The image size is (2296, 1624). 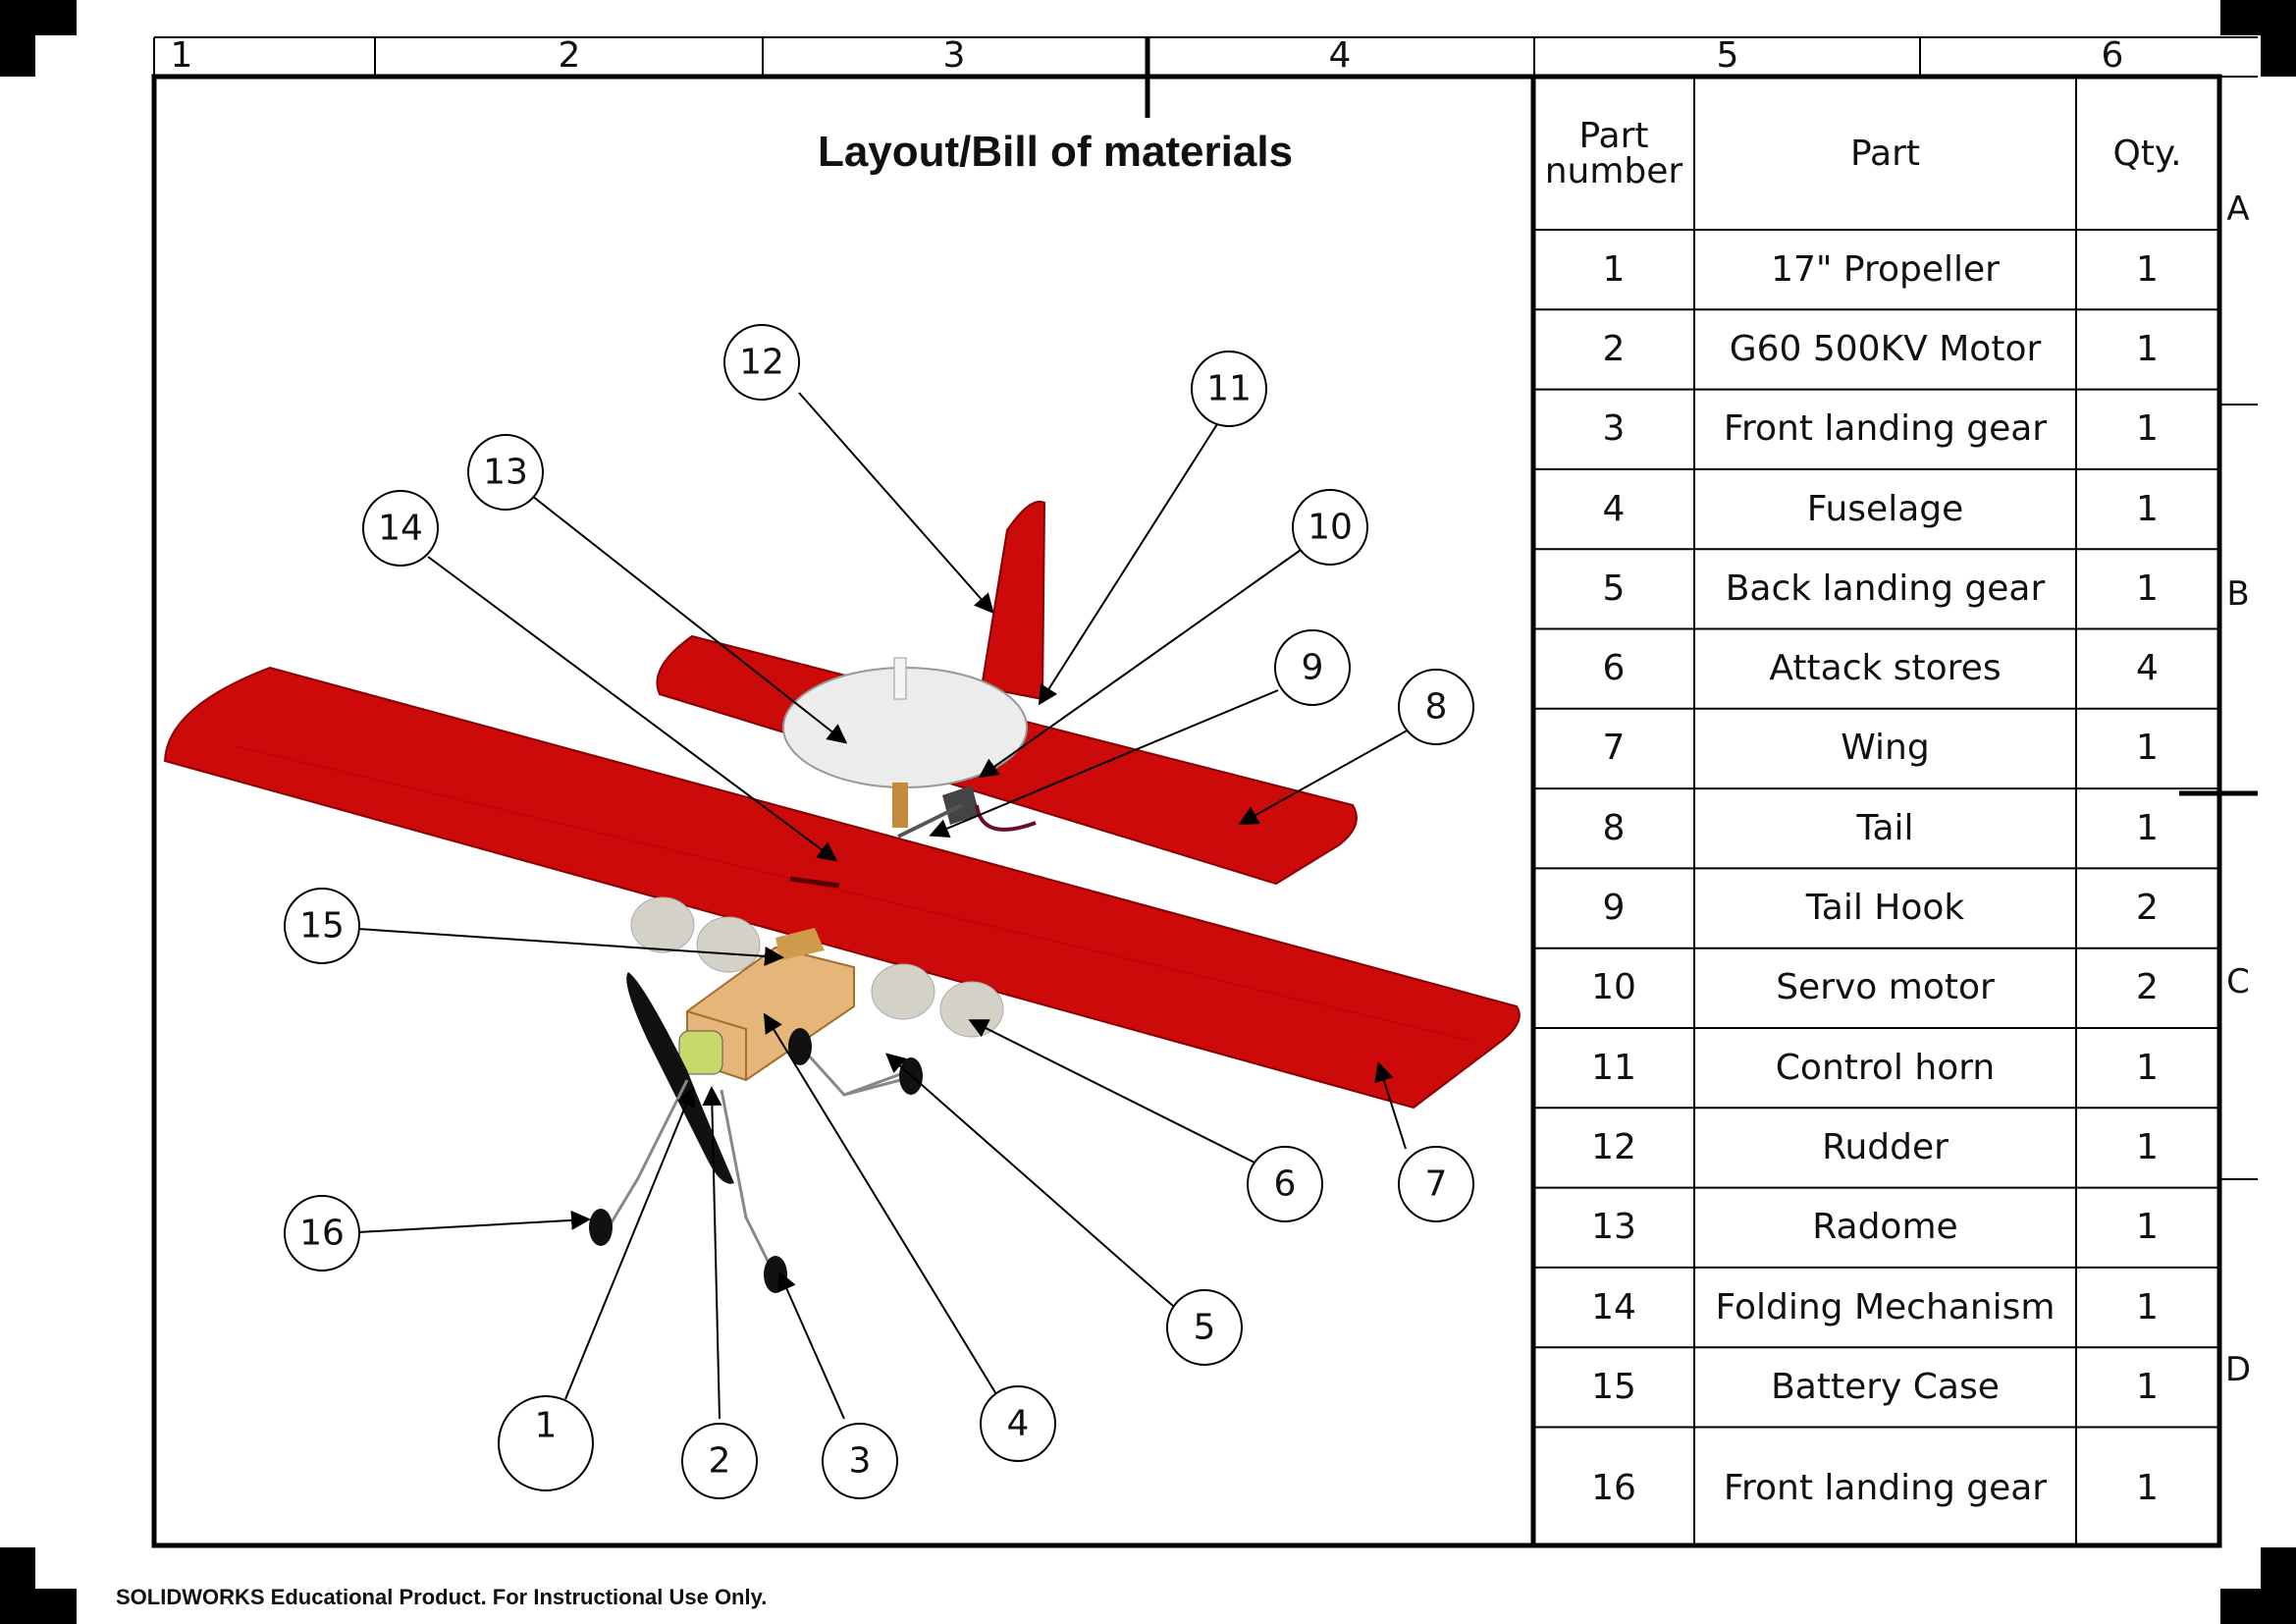 What do you see at coordinates (1614, 748) in the screenshot?
I see `bom-cell-part-number: 7` at bounding box center [1614, 748].